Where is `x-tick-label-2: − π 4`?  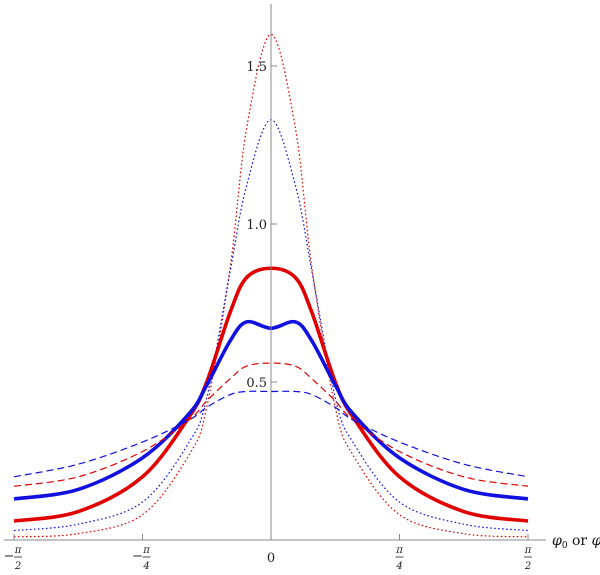 x-tick-label-2: − π 4 is located at coordinates (141, 558).